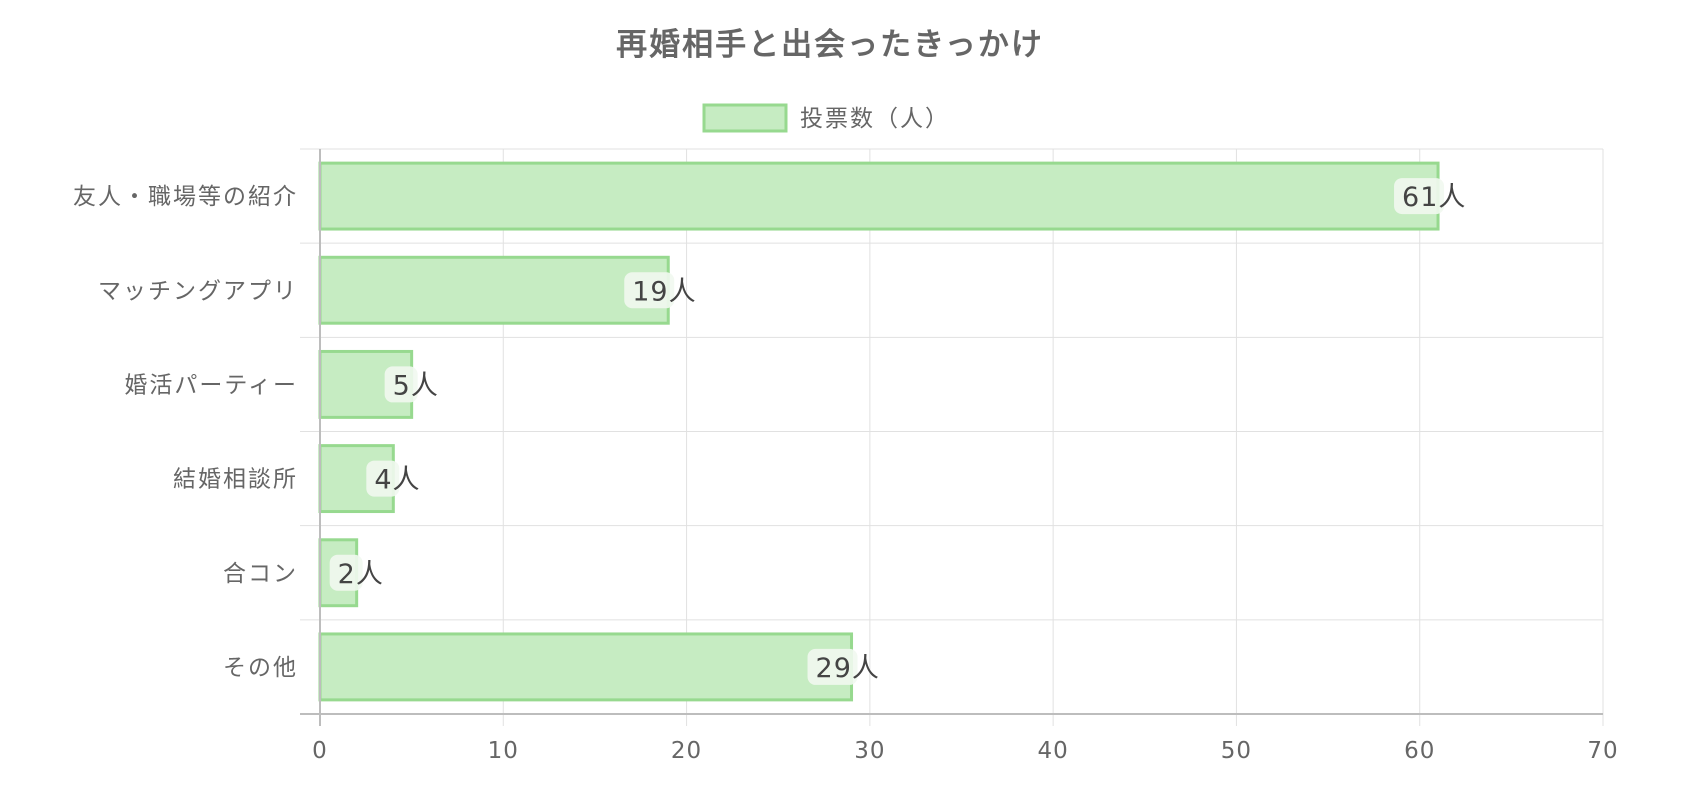 The image size is (1702, 786). What do you see at coordinates (1419, 751) in the screenshot?
I see `x-tick-label: 60` at bounding box center [1419, 751].